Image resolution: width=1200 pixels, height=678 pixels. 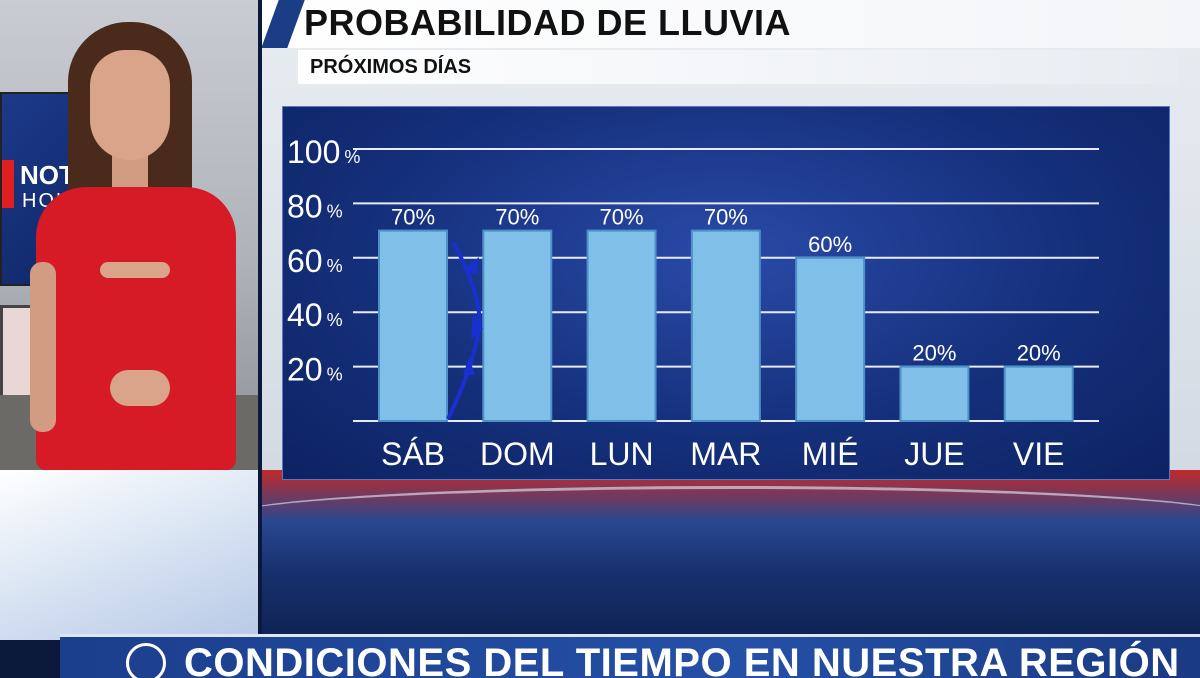 What do you see at coordinates (129, 555) in the screenshot?
I see `background-panel` at bounding box center [129, 555].